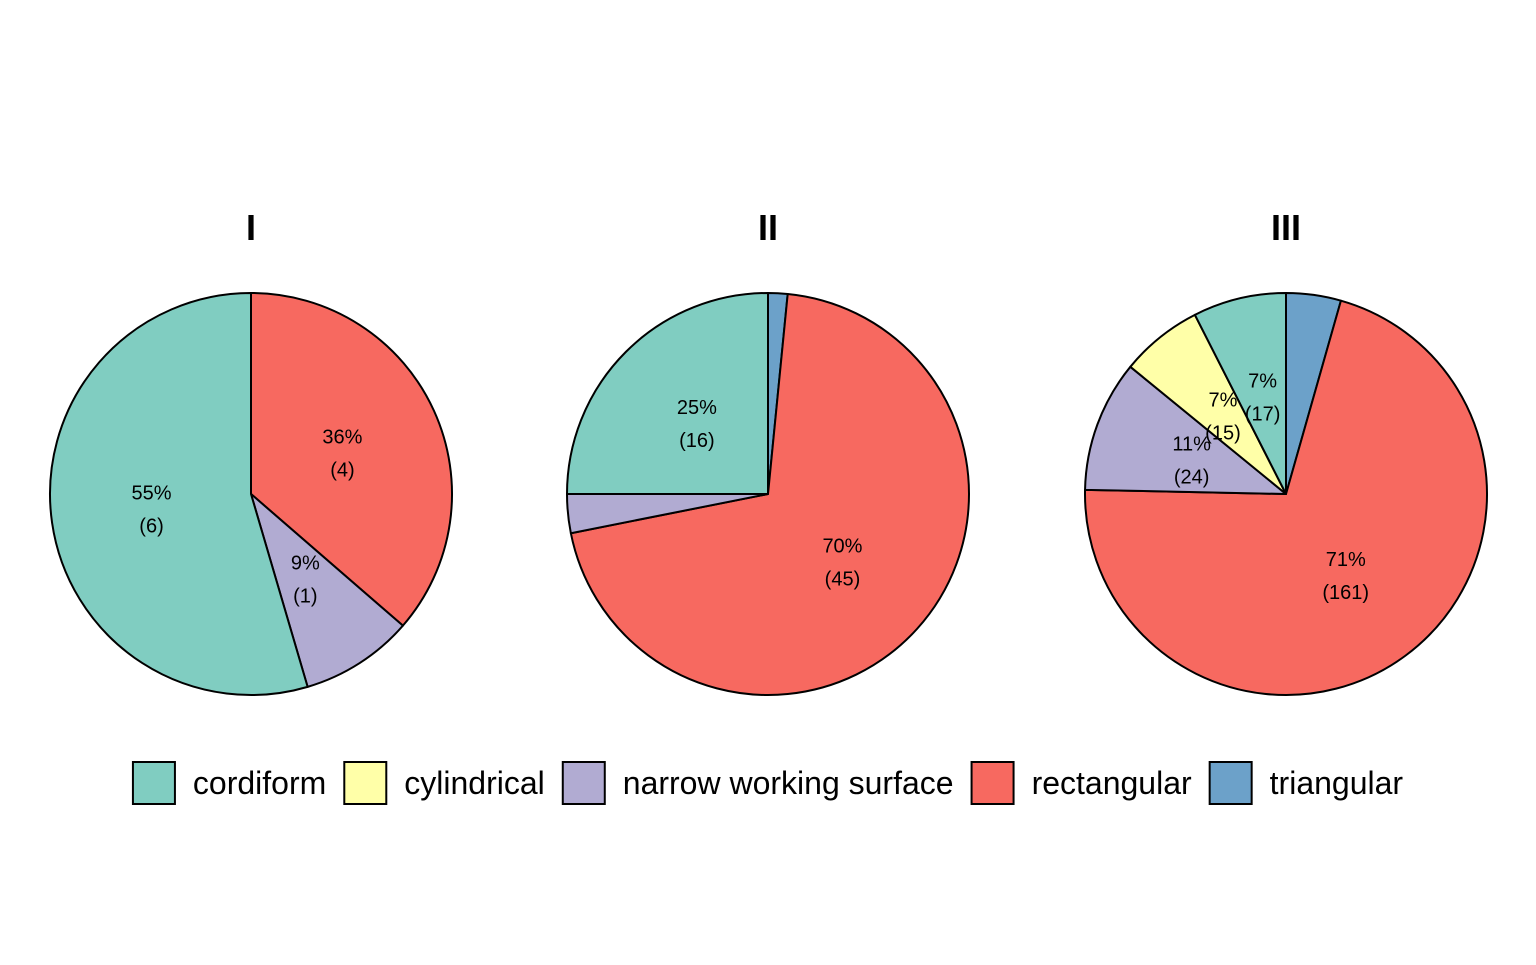  What do you see at coordinates (152, 493) in the screenshot?
I see `slice-percent-label: 55%` at bounding box center [152, 493].